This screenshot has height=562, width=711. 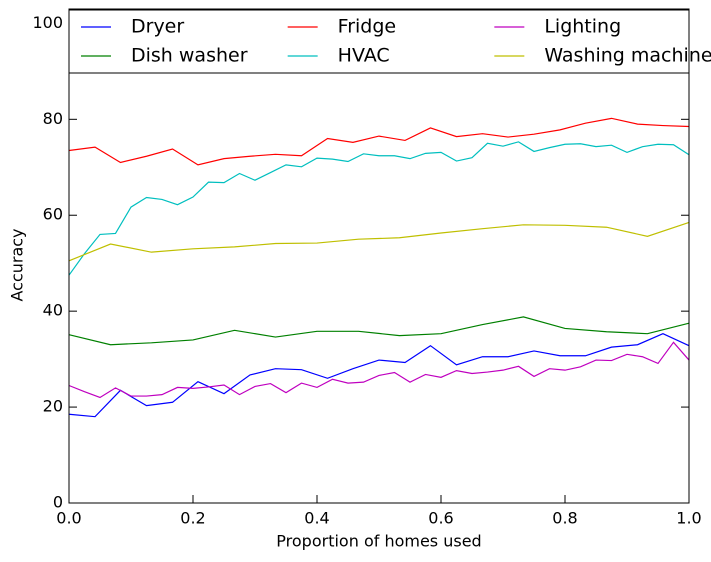 What do you see at coordinates (379, 41) in the screenshot?
I see `legend-box` at bounding box center [379, 41].